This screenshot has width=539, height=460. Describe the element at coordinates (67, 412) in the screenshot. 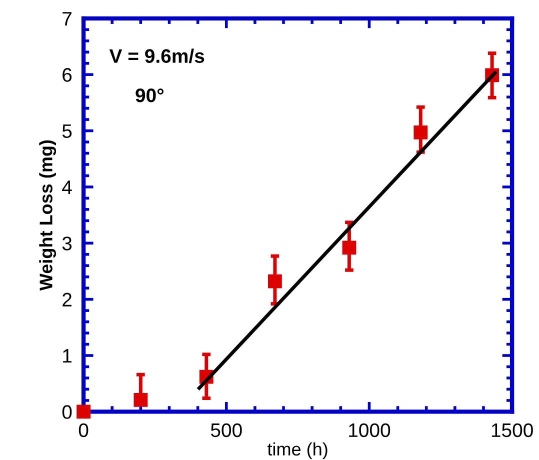

I see `y-tick-label: 0` at that location.